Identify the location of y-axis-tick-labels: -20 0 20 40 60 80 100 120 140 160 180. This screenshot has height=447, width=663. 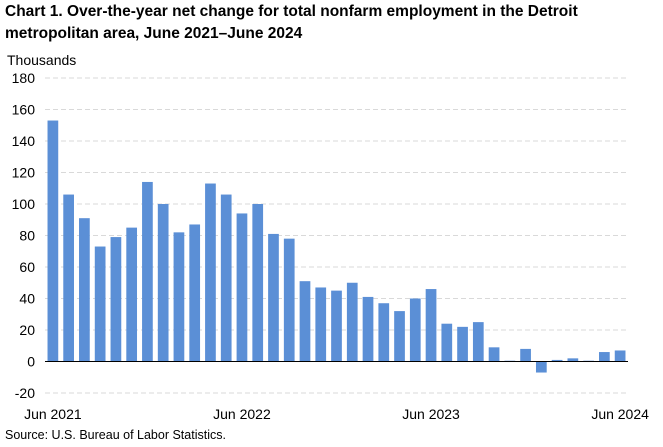
(24, 235).